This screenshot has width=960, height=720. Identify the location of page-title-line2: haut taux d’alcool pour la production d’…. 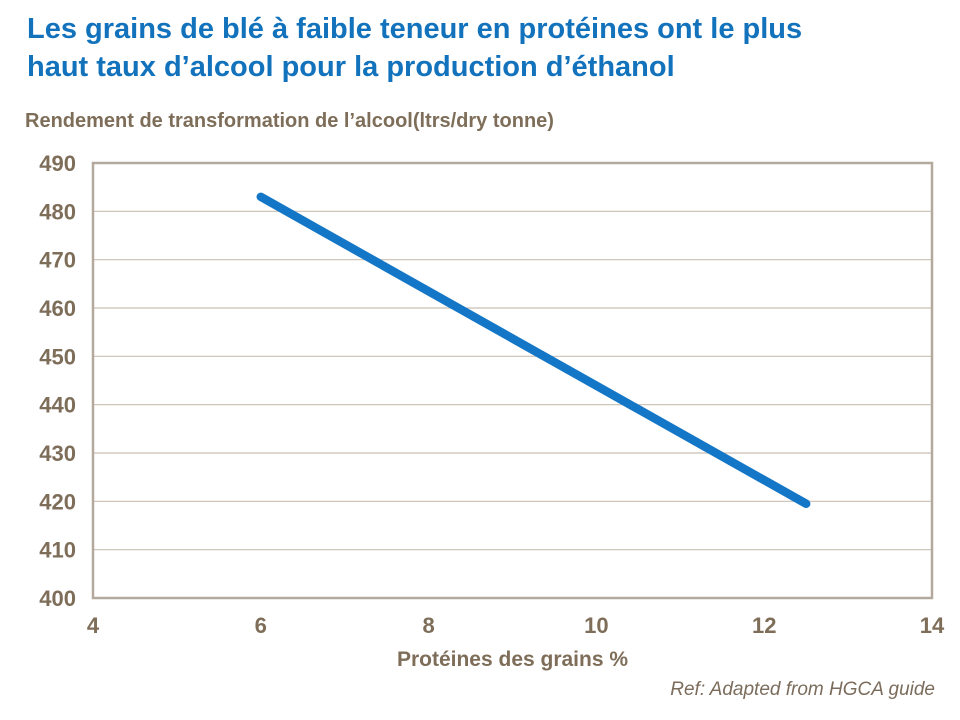
(351, 67).